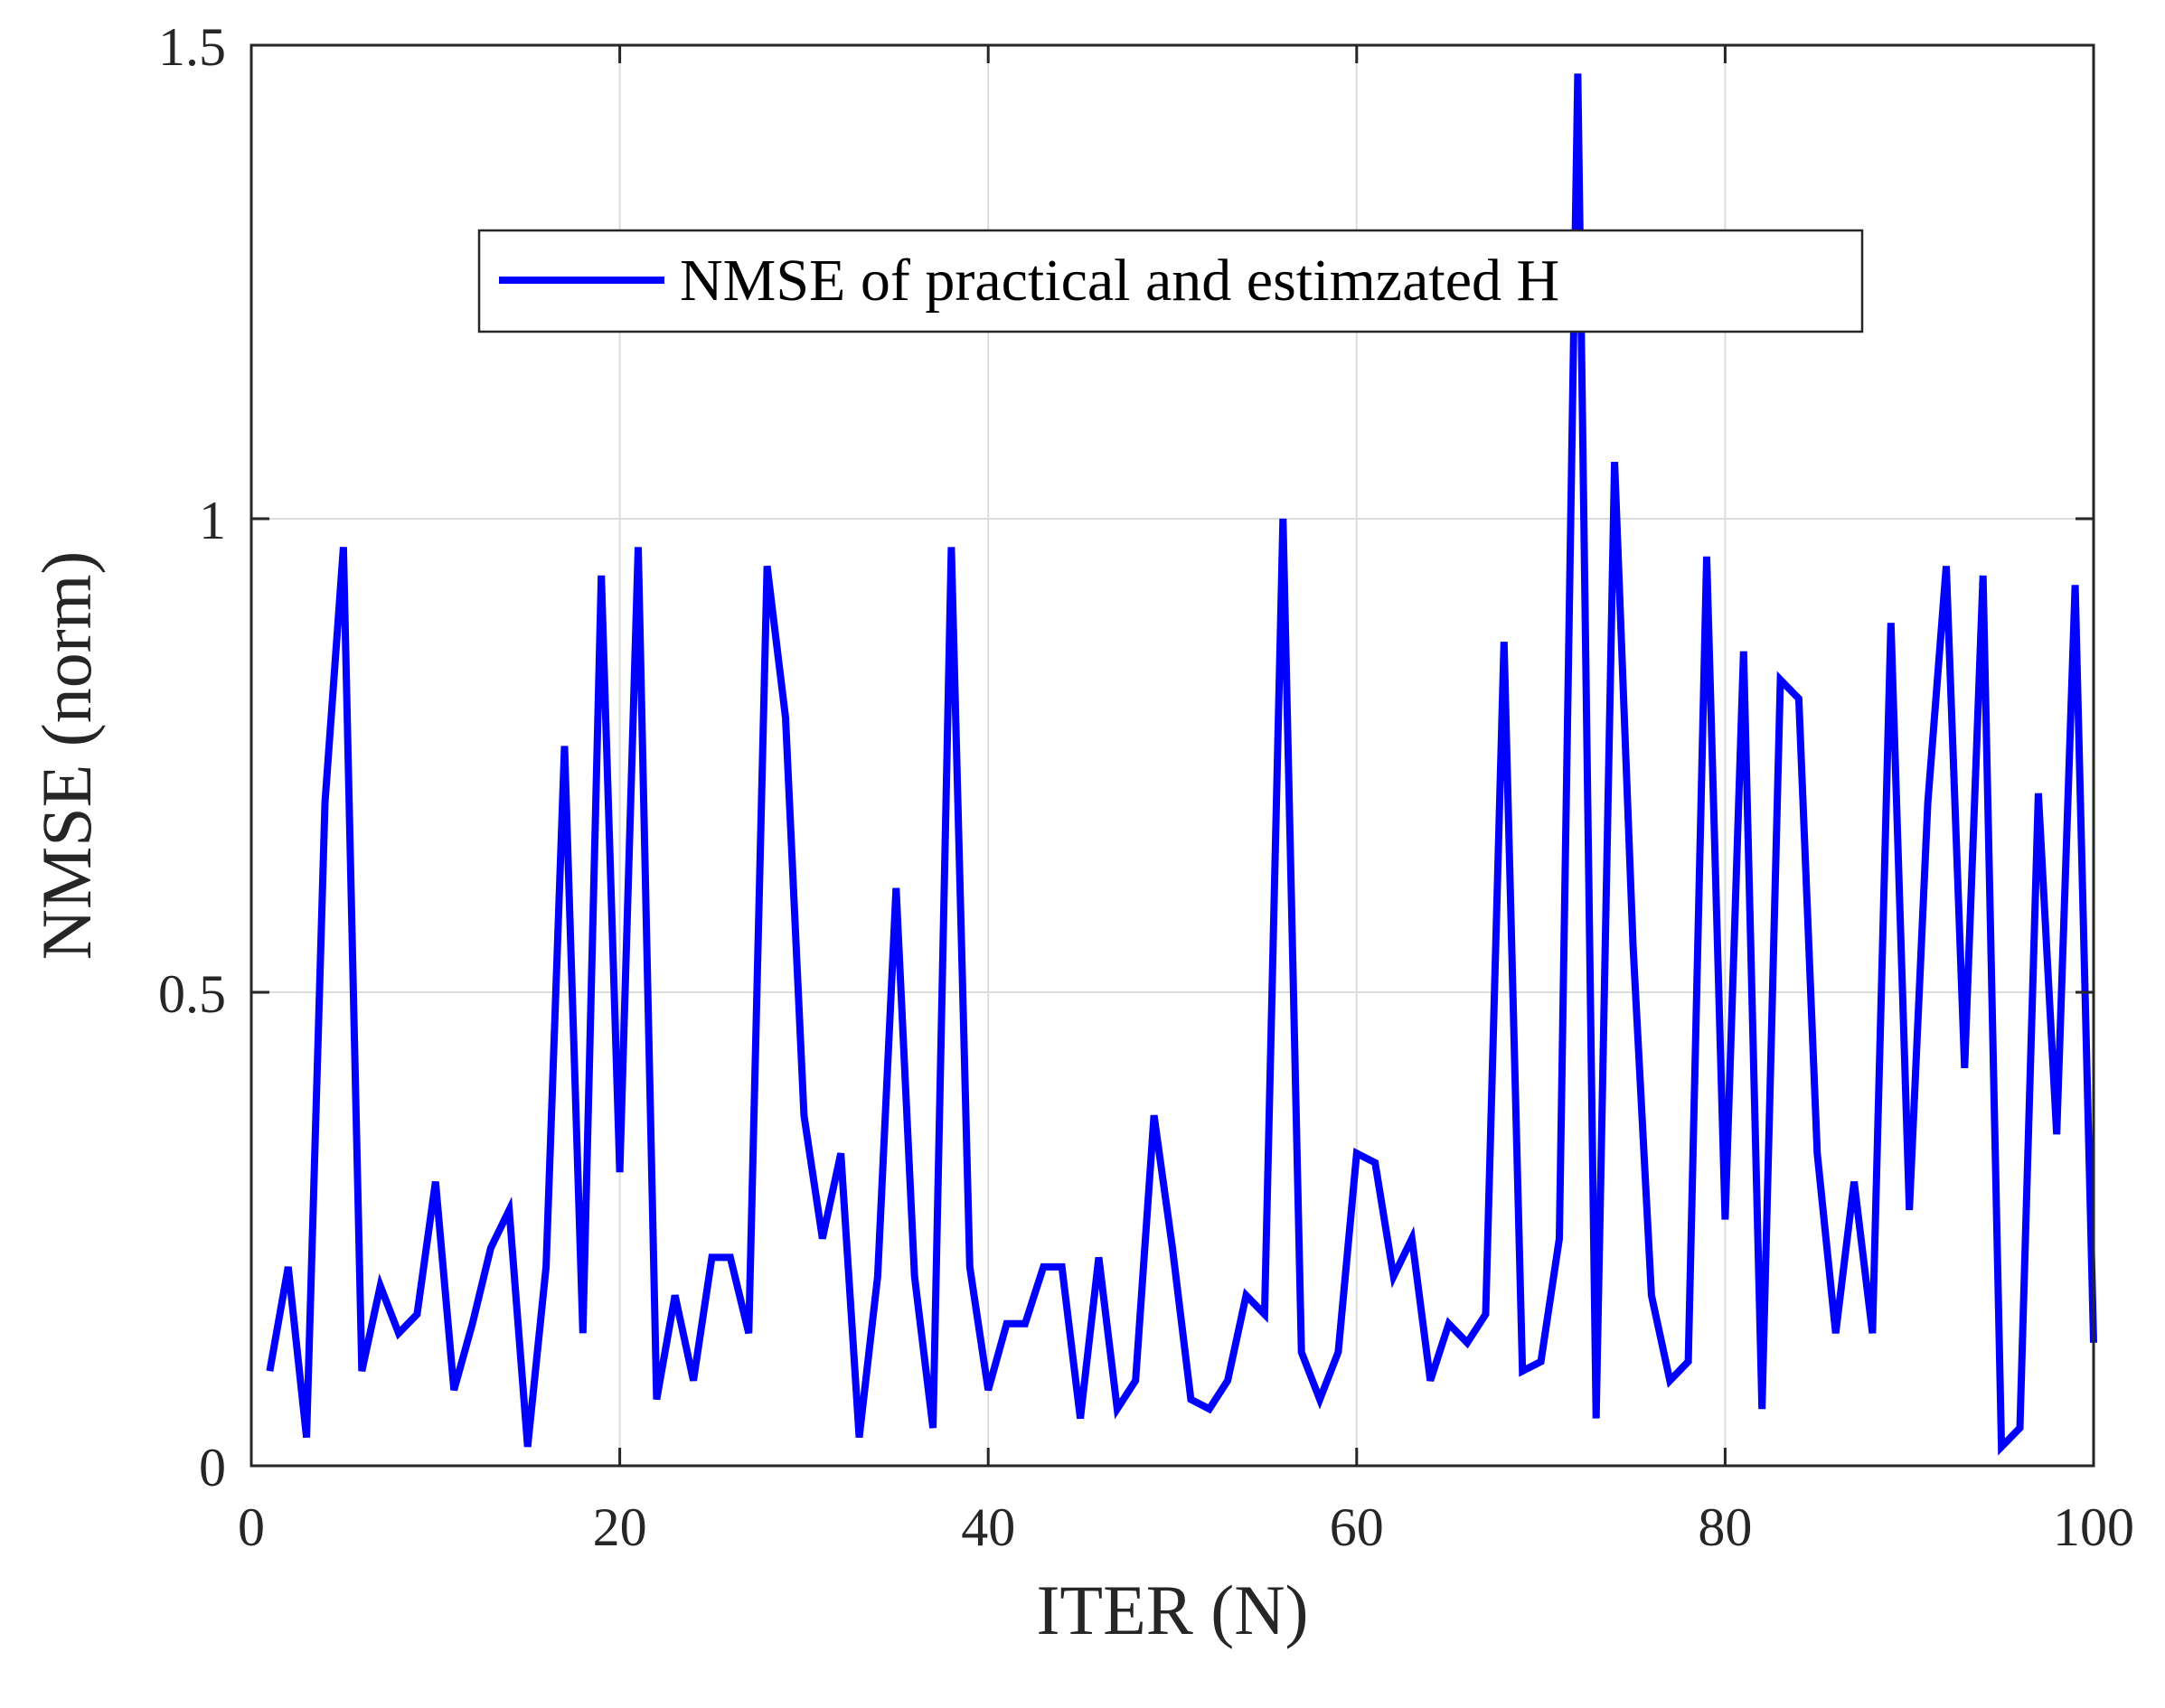 Image resolution: width=2165 pixels, height=1708 pixels. Describe the element at coordinates (251, 1527) in the screenshot. I see `x-tick-label: 0` at that location.